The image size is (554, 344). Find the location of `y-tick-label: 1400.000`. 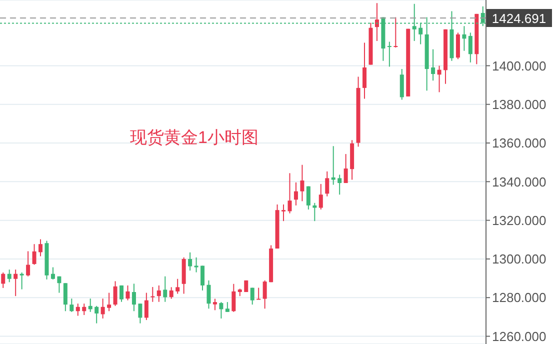

y-tick-label: 1400.000 is located at coordinates (519, 66).